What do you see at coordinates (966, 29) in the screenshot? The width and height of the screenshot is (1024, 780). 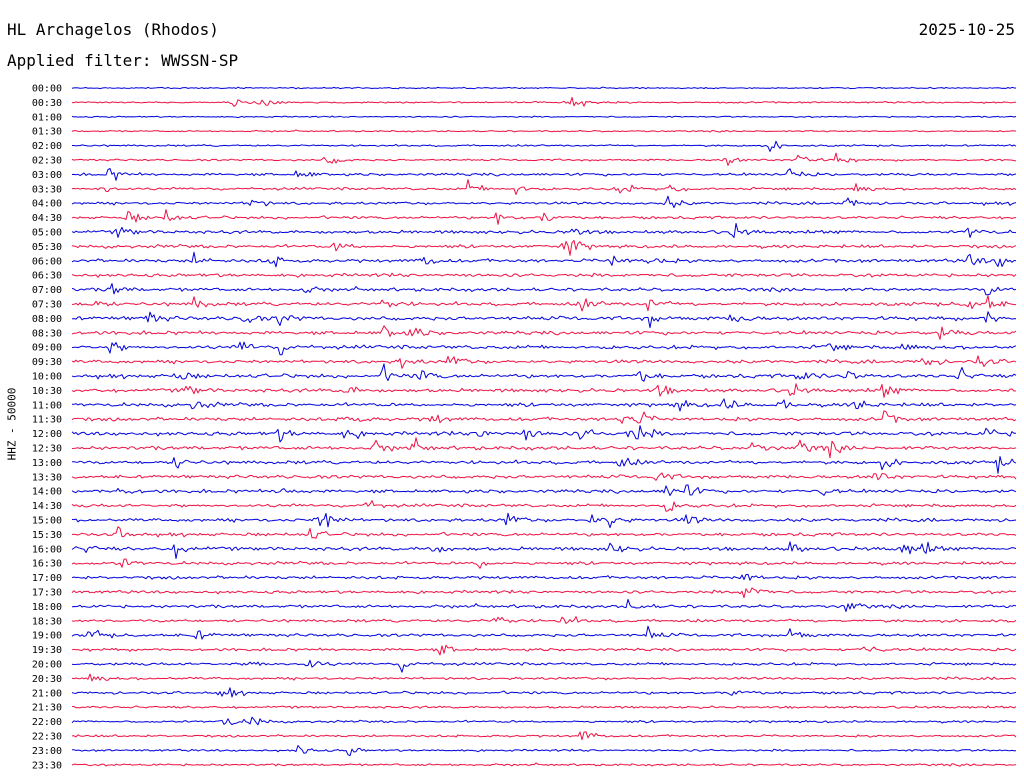 I see `date-label: 2025-10-25` at bounding box center [966, 29].